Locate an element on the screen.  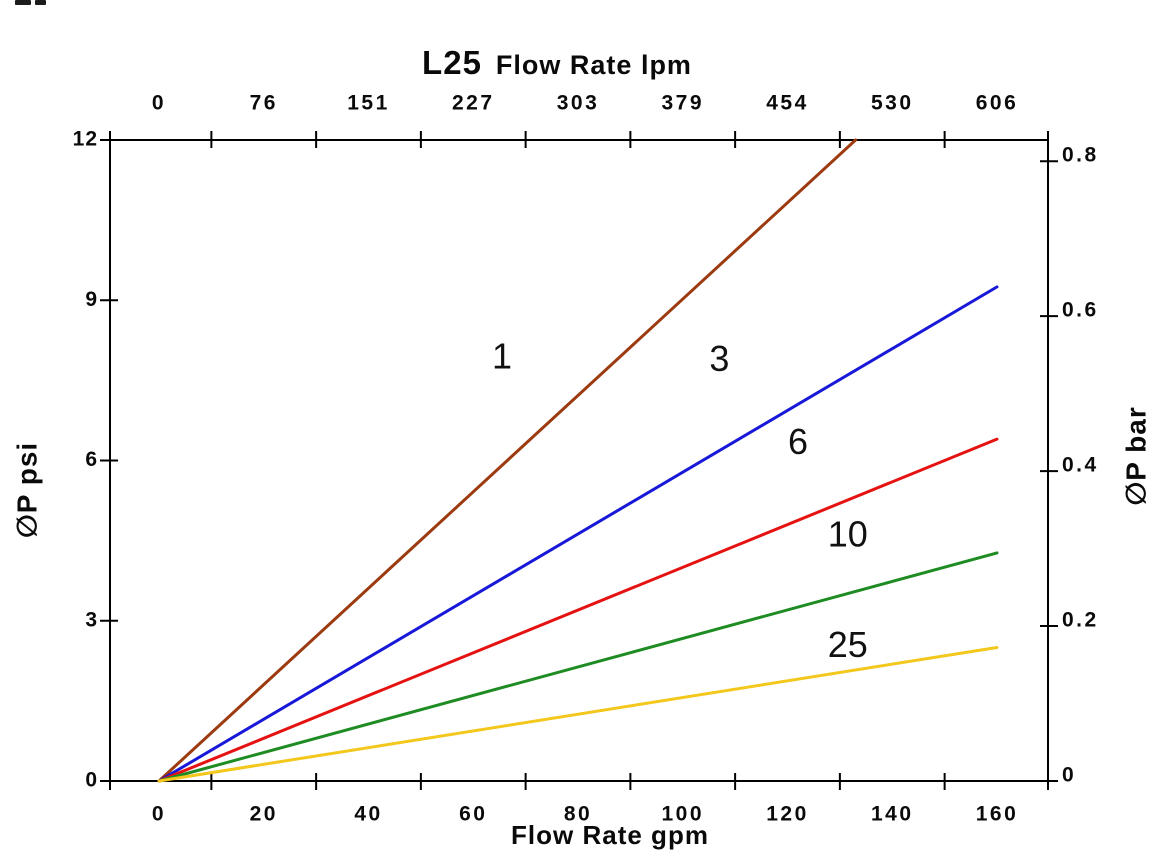
bottom-tick-label: 160 is located at coordinates (997, 814).